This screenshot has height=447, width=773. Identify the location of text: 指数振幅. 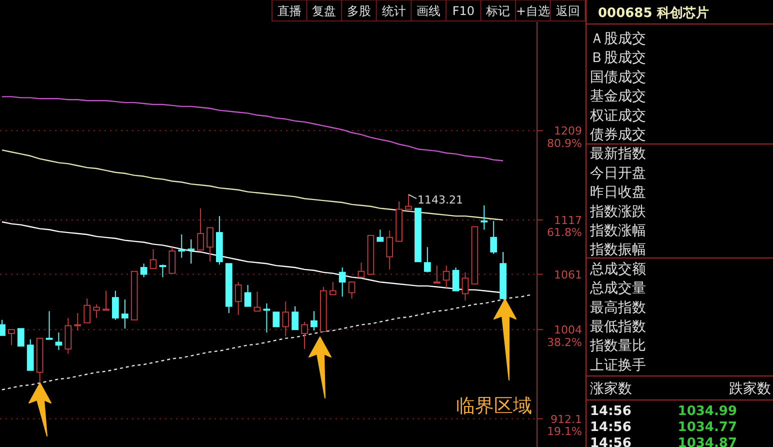
(617, 250).